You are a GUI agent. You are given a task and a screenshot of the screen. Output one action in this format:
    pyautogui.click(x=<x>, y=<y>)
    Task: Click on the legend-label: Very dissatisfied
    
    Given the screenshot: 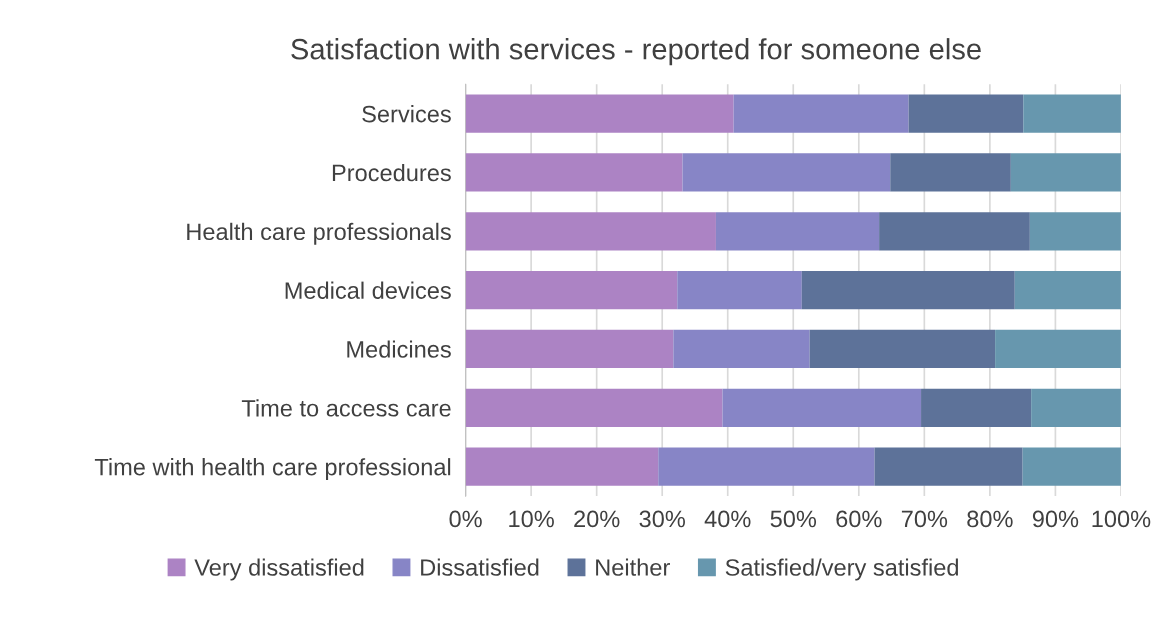 What is the action you would take?
    pyautogui.click(x=279, y=569)
    